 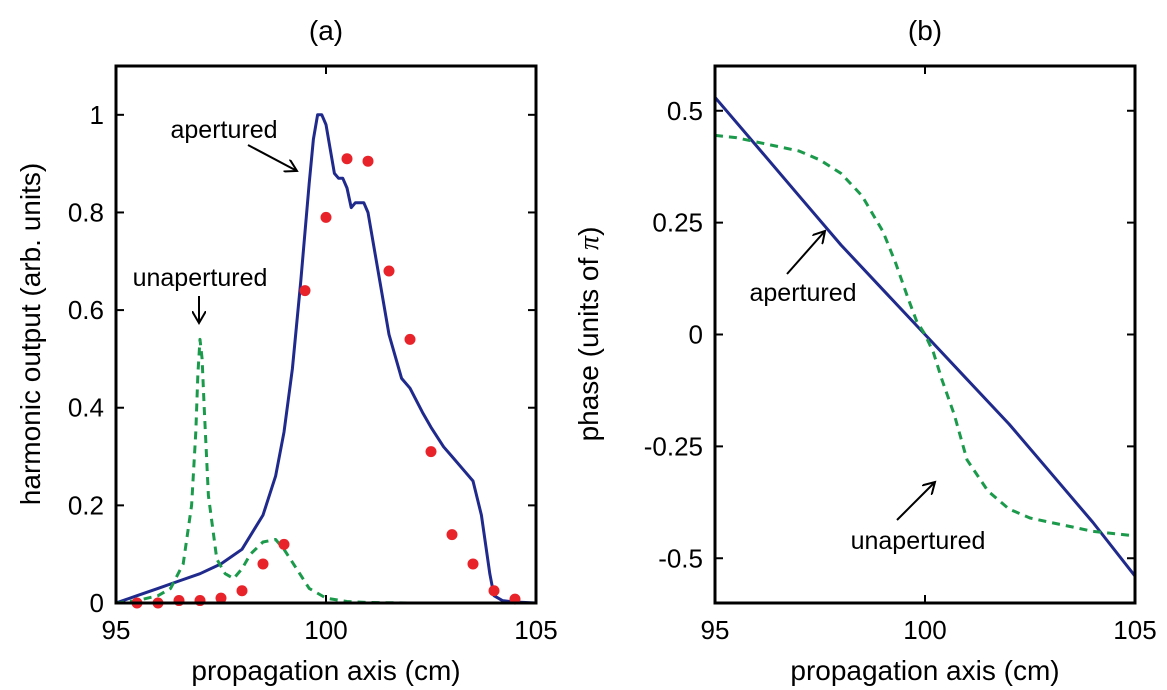 What do you see at coordinates (680, 558) in the screenshot?
I see `panel-b-ytick-label: -0.5` at bounding box center [680, 558].